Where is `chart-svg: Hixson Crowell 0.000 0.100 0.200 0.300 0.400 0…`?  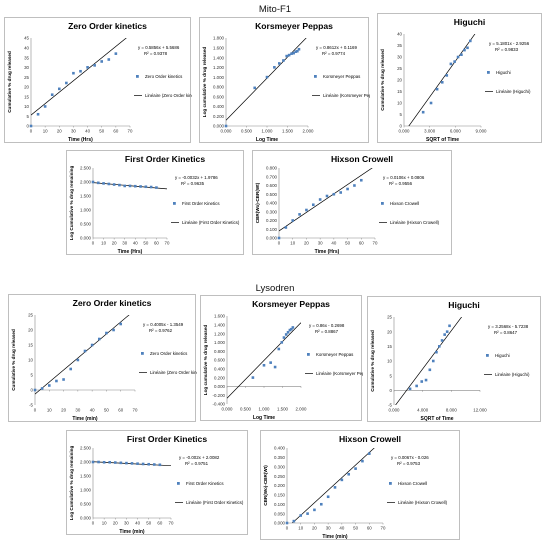
chart-svg: Hixson Crowell 0.000 0.100 0.200 0.300 0.400 0… is located at coordinates (347, 204).